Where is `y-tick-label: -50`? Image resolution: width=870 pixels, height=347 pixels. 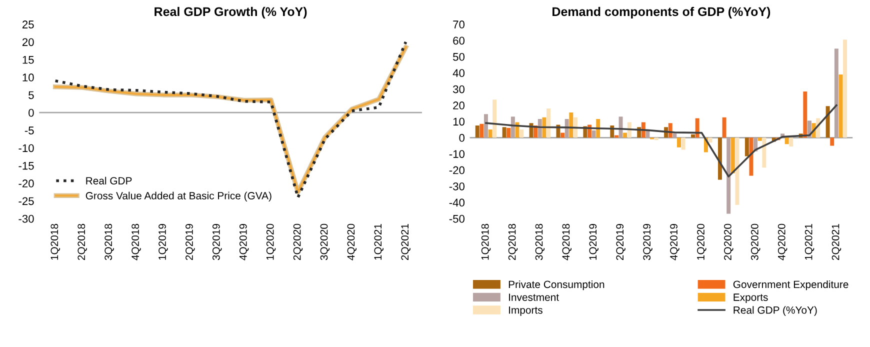 y-tick-label: -50 is located at coordinates (457, 218).